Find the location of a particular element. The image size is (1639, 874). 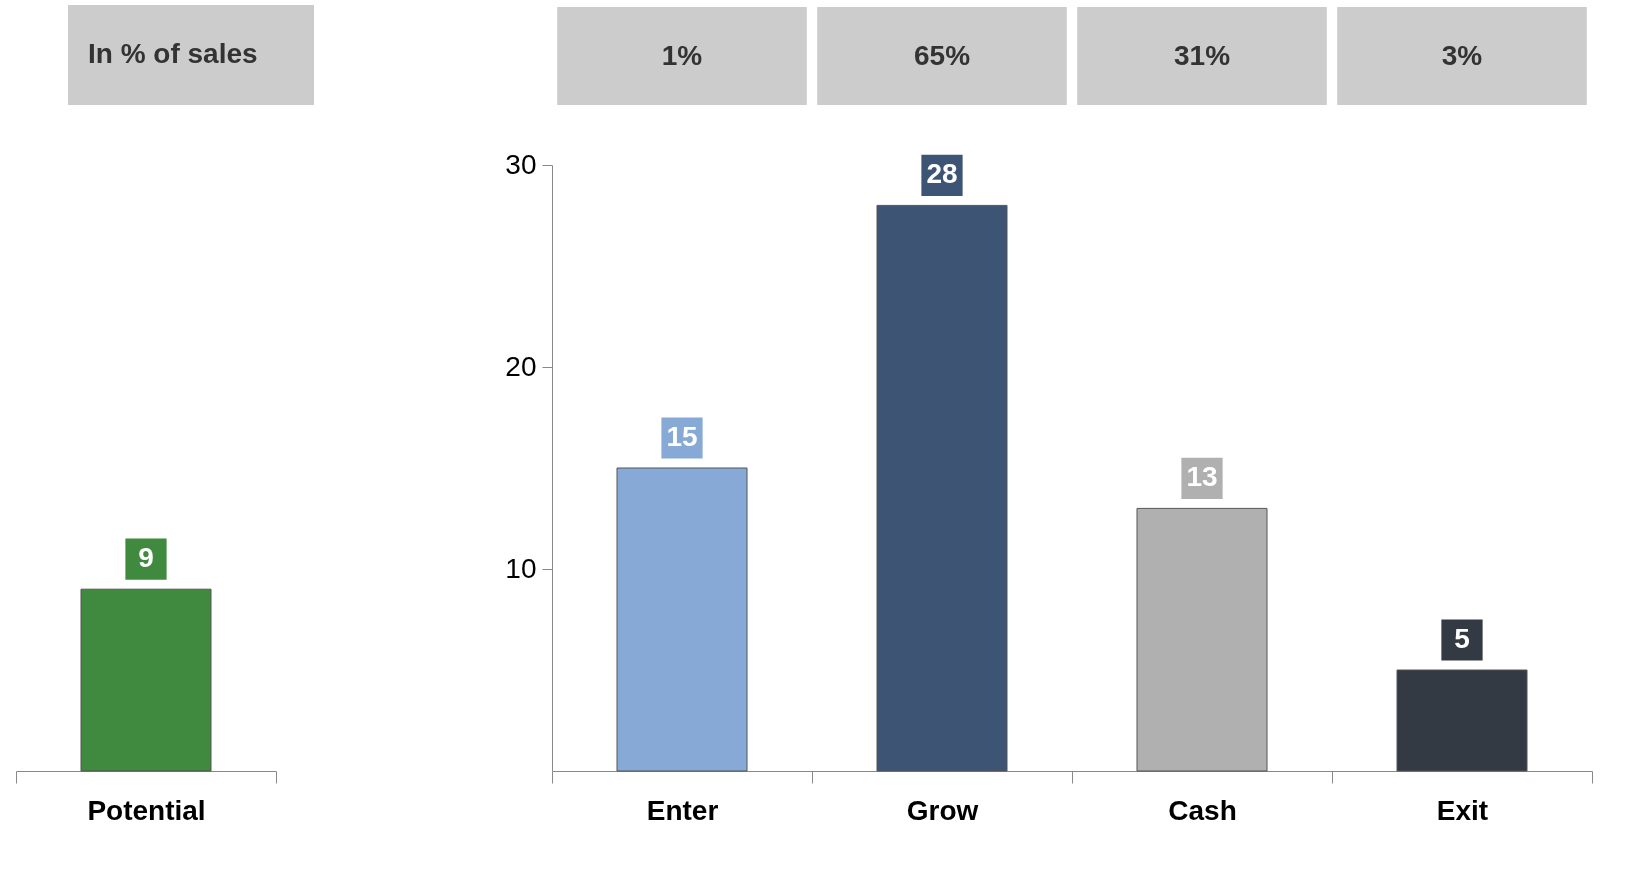

data-label: 15 is located at coordinates (682, 436).